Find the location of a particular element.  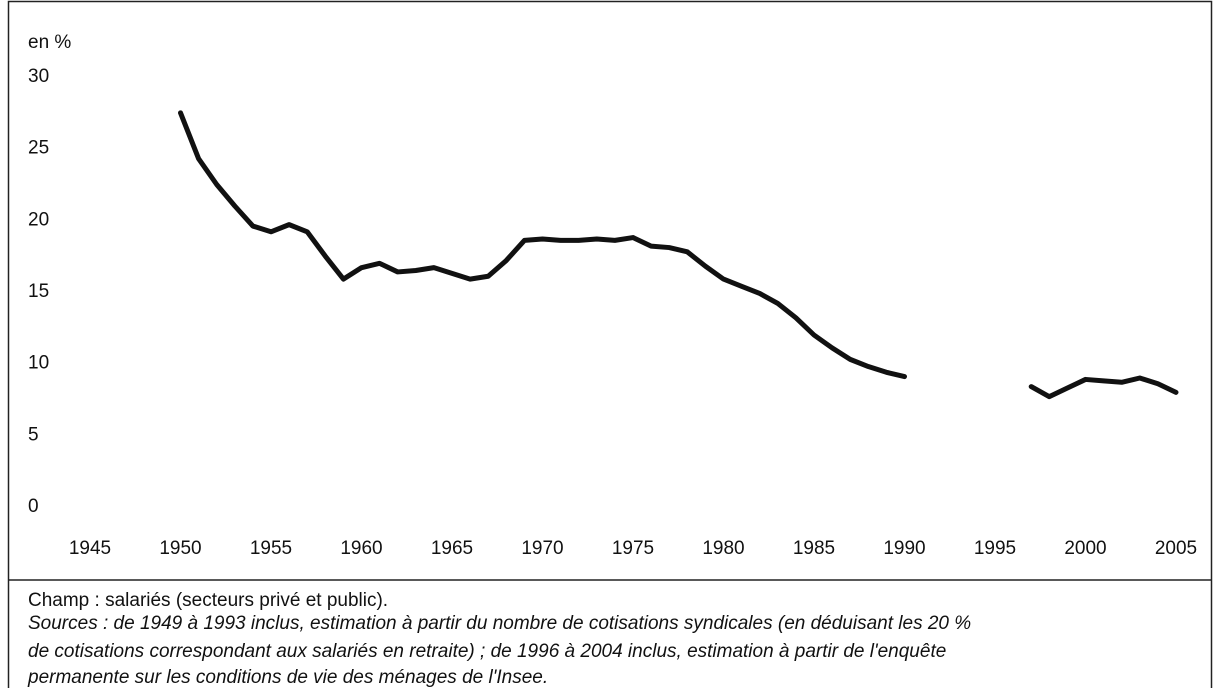

y-tick-label: 25 is located at coordinates (38, 148).